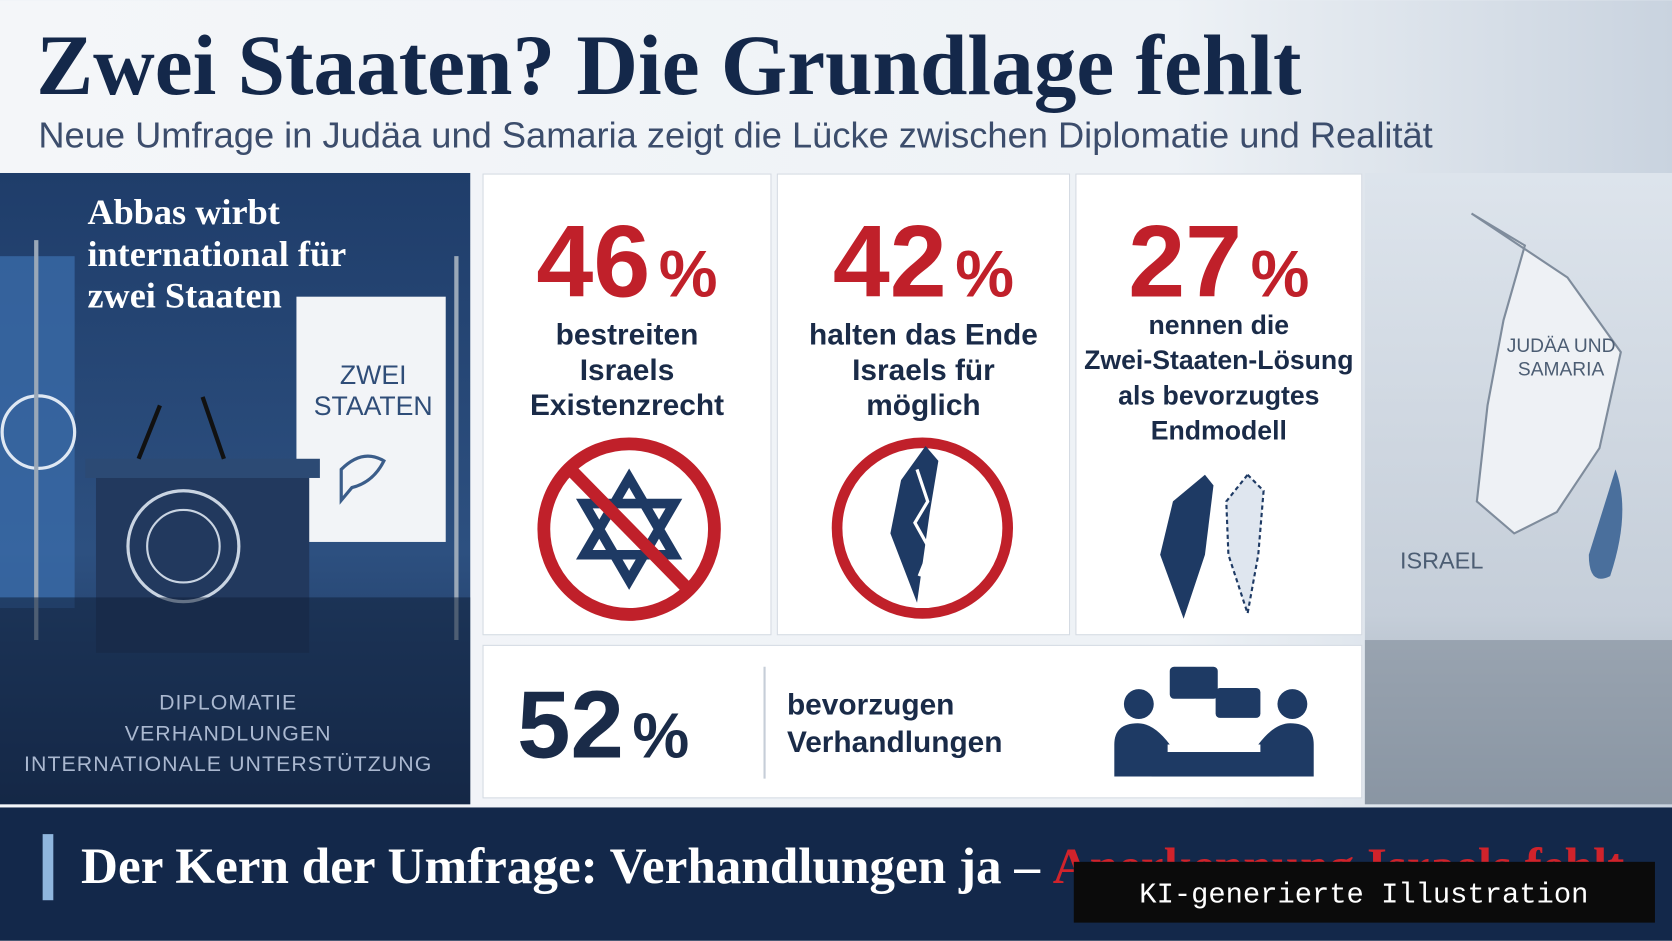 The height and width of the screenshot is (941, 1672). What do you see at coordinates (1218, 395) in the screenshot?
I see `stat-label: als bevorzugtes` at bounding box center [1218, 395].